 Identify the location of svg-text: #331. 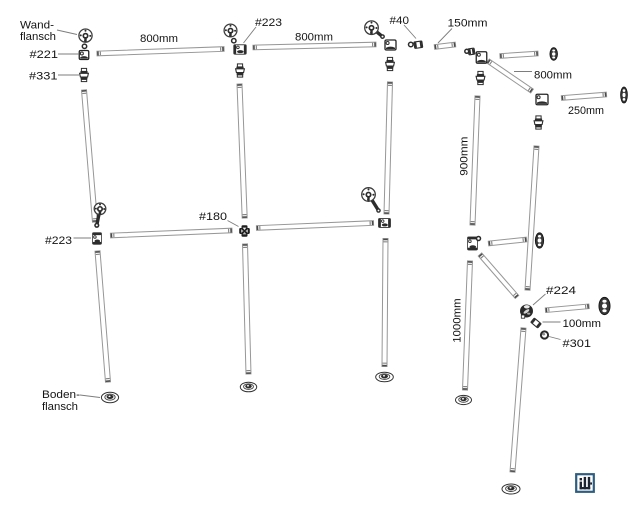
(43, 76).